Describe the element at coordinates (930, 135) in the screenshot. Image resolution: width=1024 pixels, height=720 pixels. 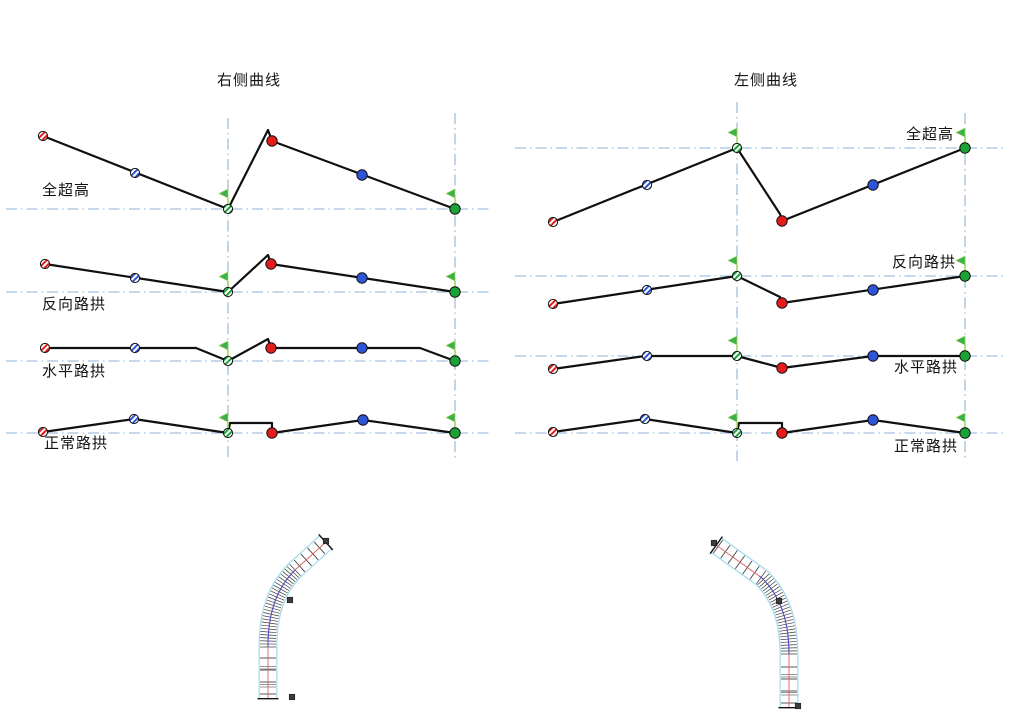
I see `row-label-full-superelevation: 全超高` at that location.